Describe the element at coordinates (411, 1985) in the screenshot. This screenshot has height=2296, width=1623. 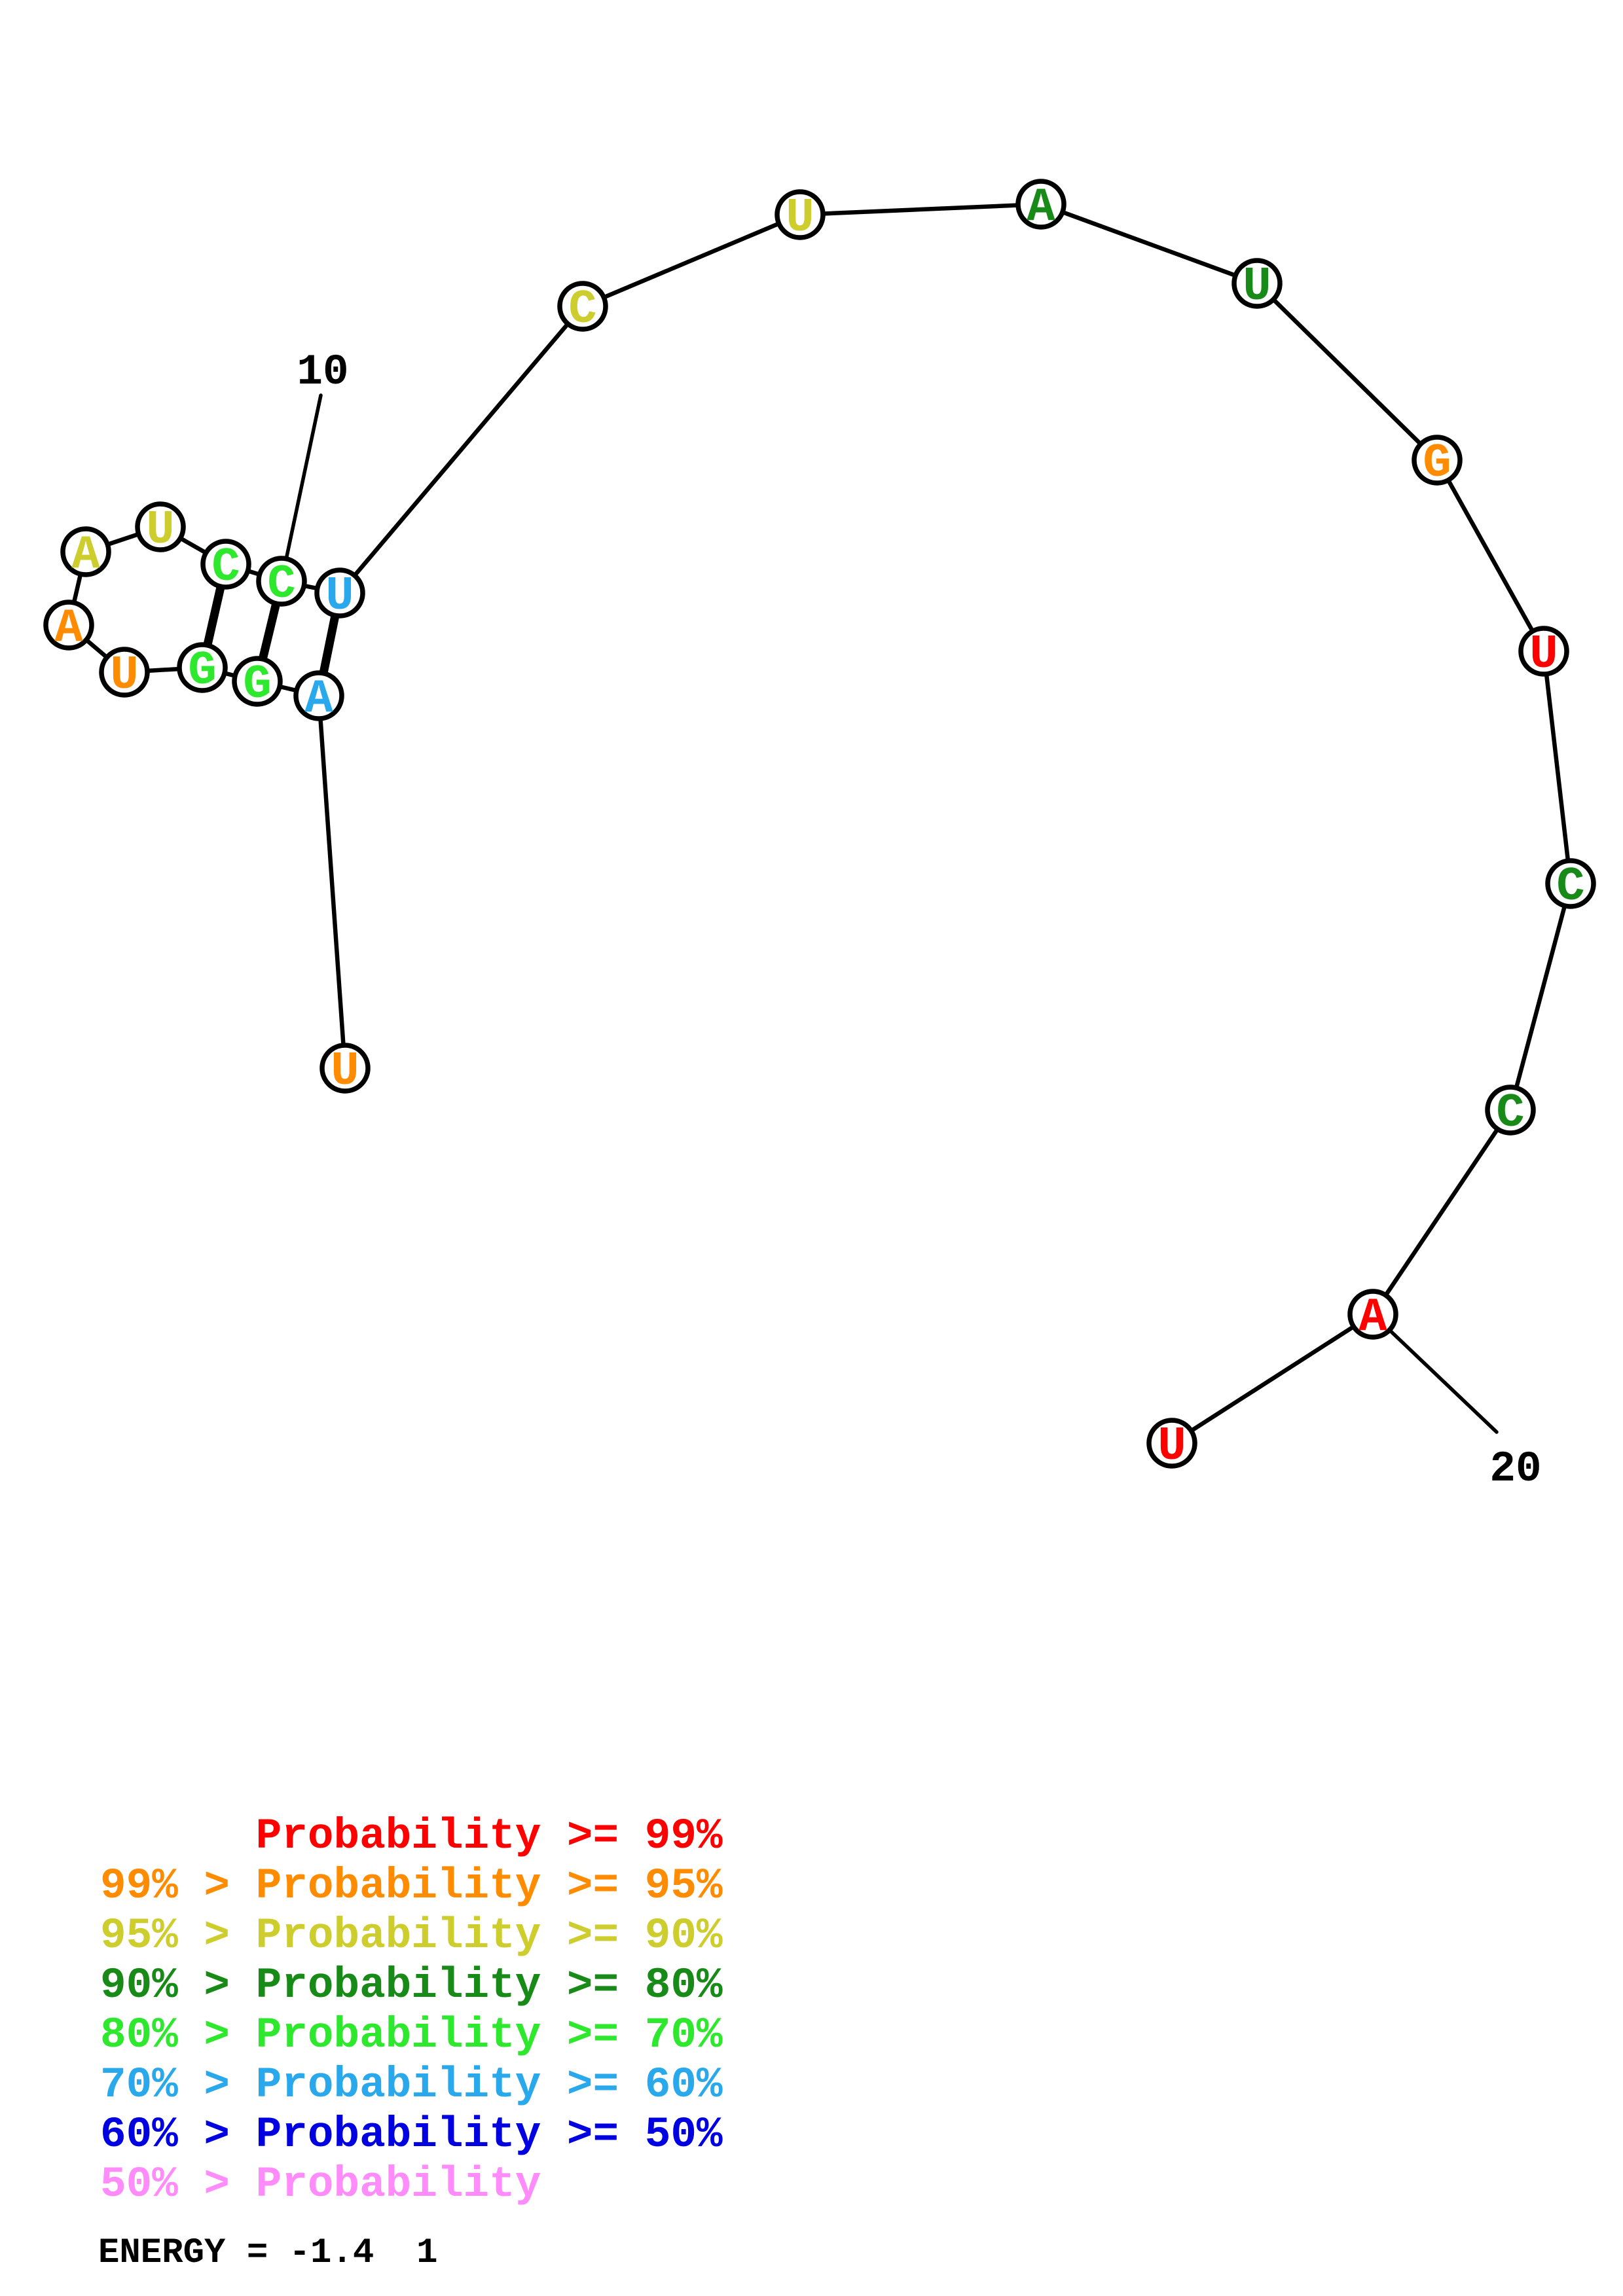
I see `legend-row: 90% > Probability >= 80%` at that location.